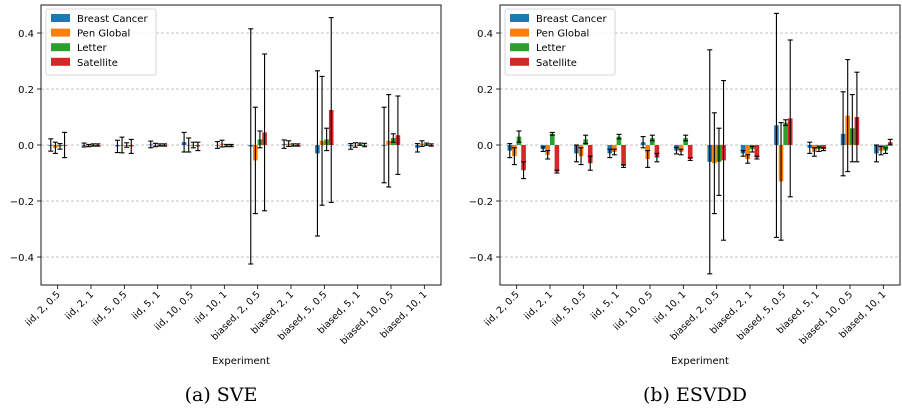  I want to click on panel-caption: (a) SVE, so click(221, 395).